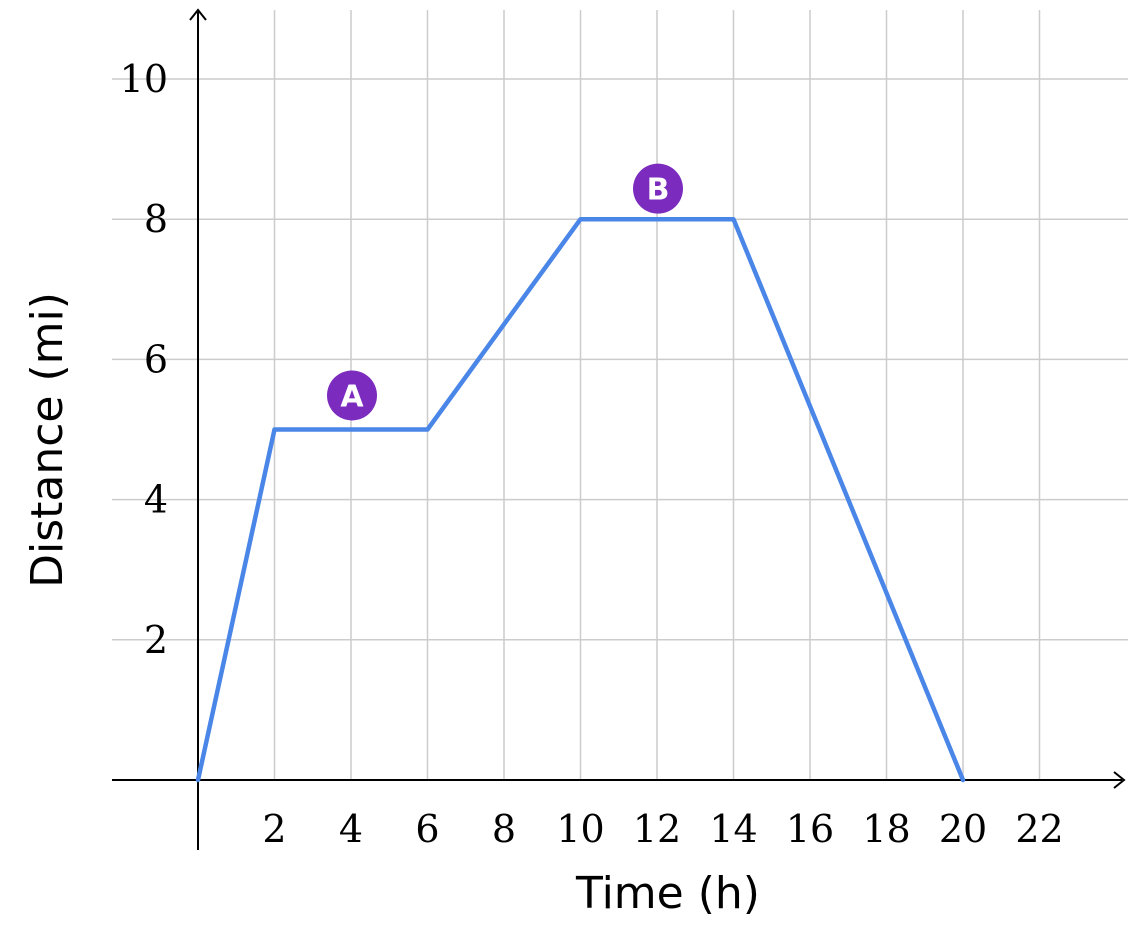 This screenshot has height=928, width=1136. What do you see at coordinates (47, 440) in the screenshot?
I see `y-axis-label: Distance (mi)` at bounding box center [47, 440].